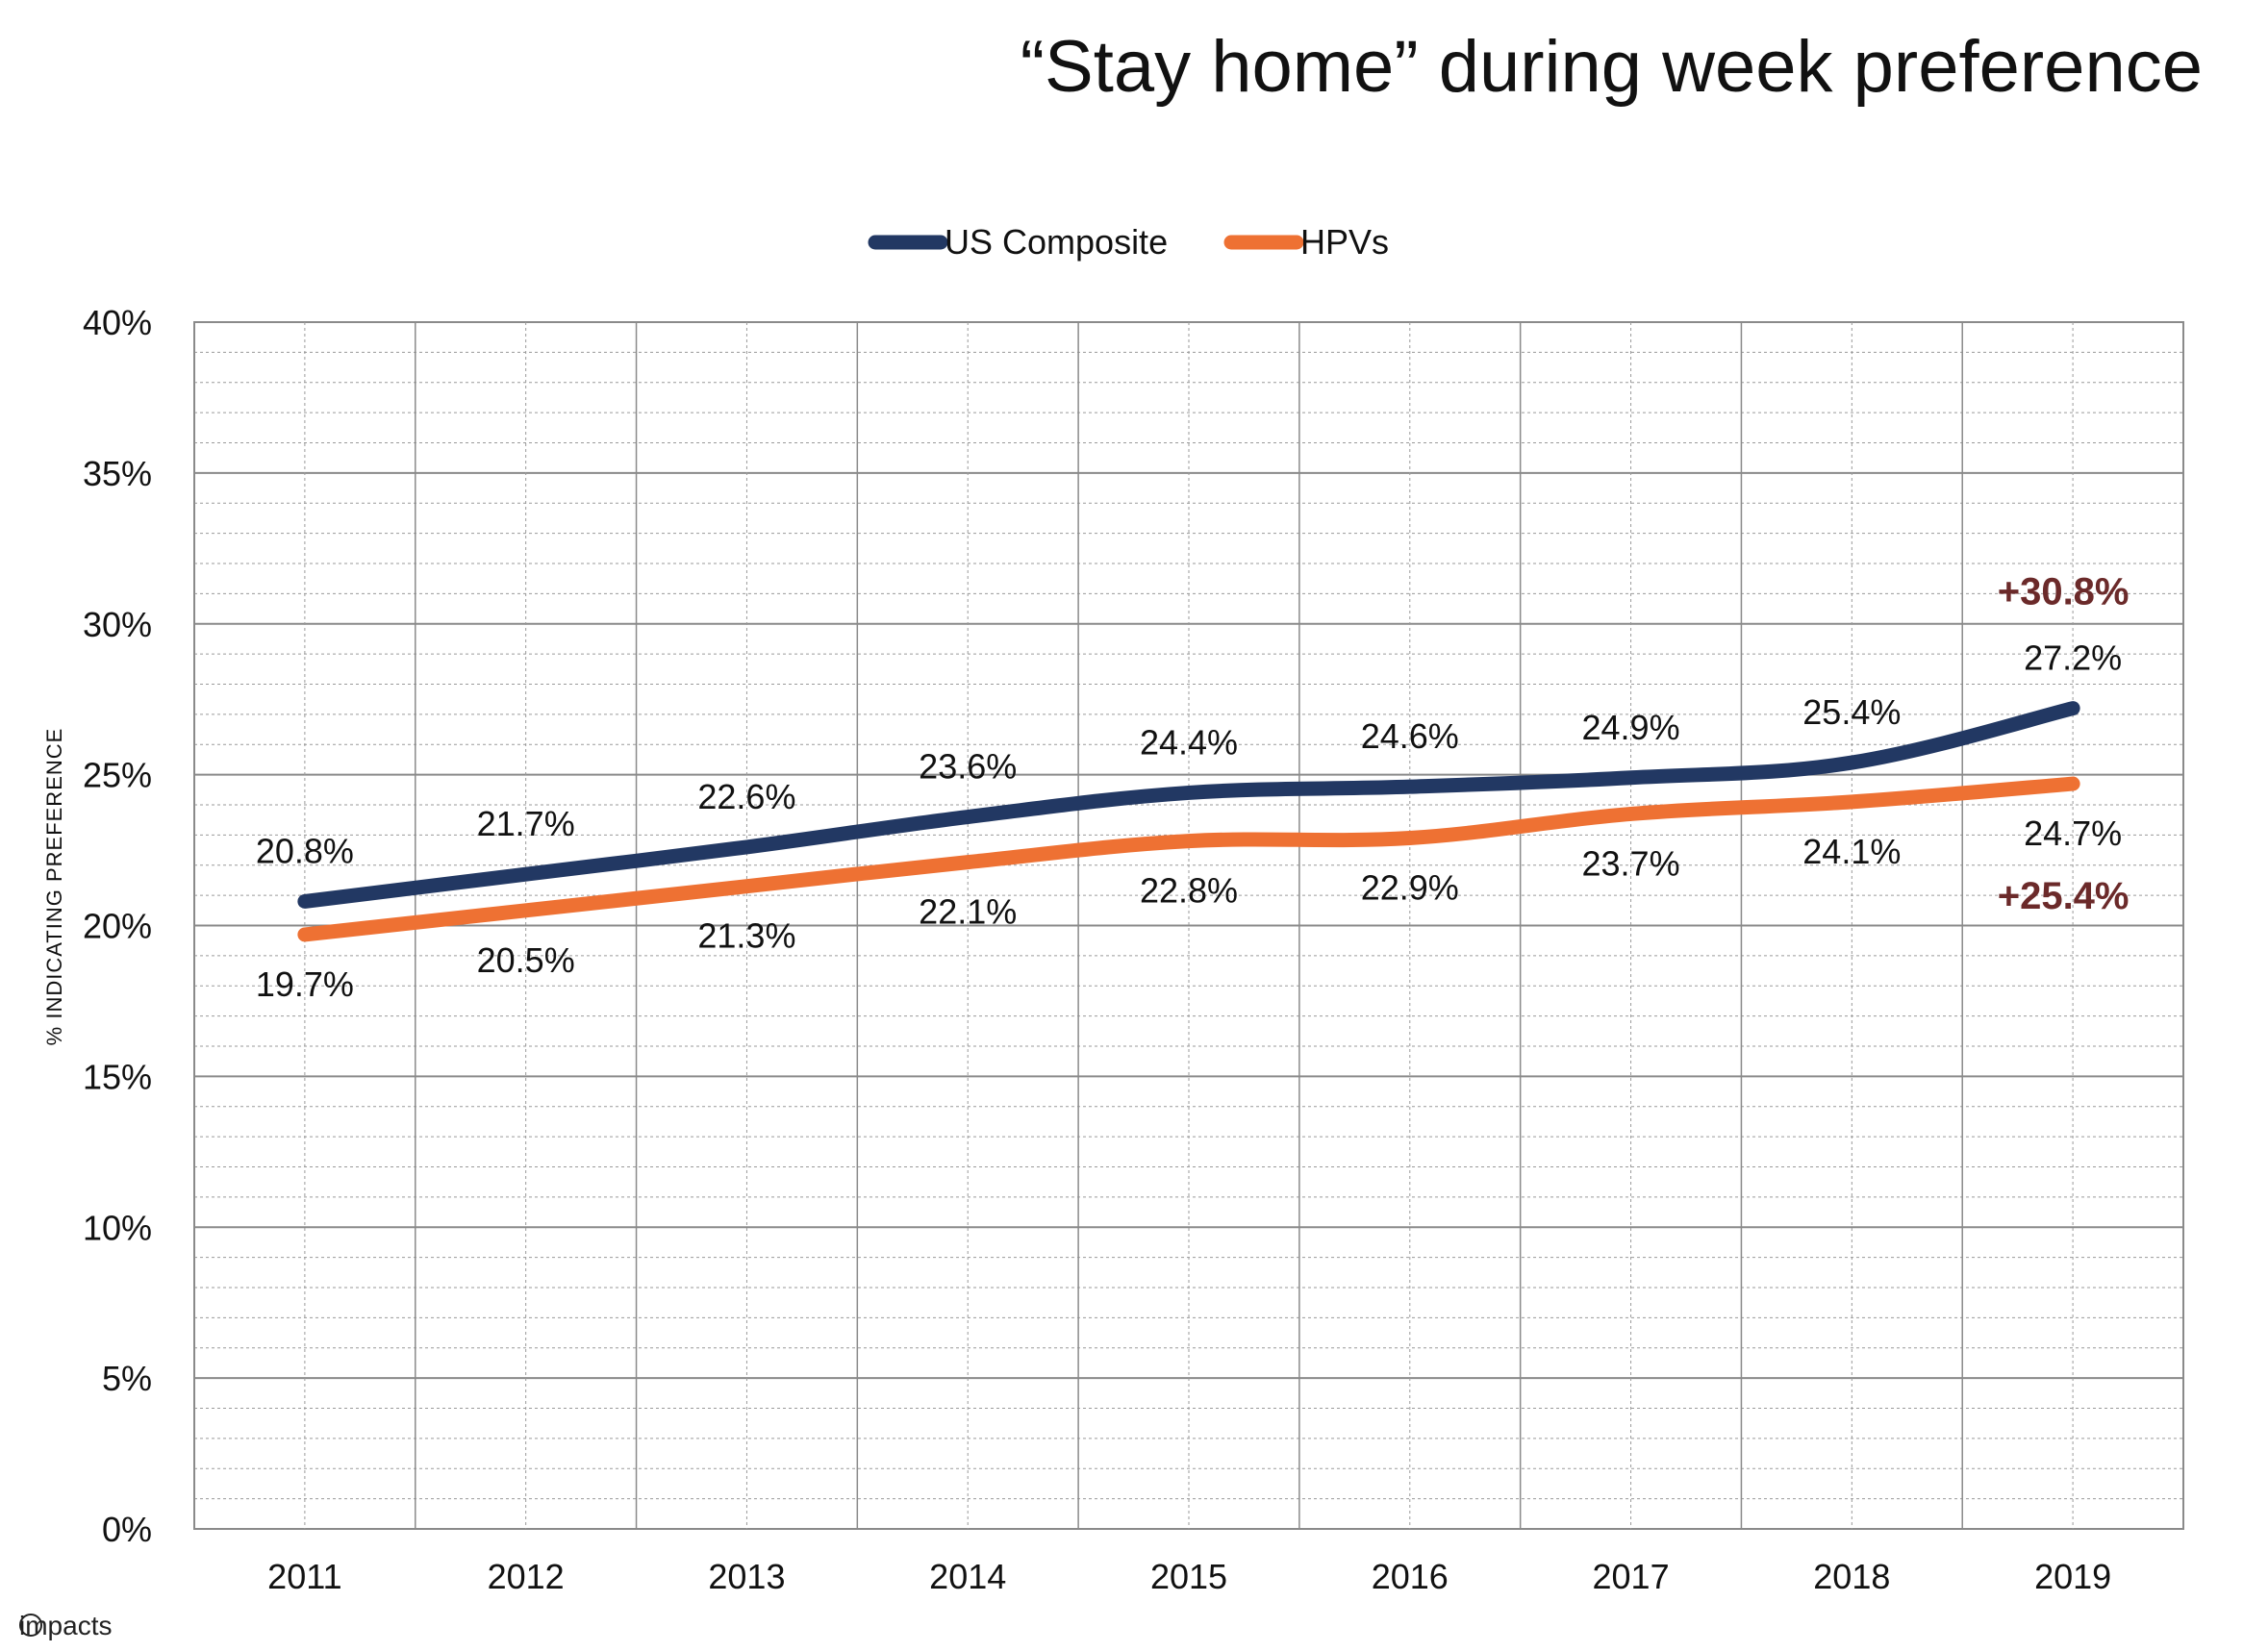 This screenshot has height=1652, width=2243. I want to click on change-labels: +30.8% +25.4%, so click(2064, 744).